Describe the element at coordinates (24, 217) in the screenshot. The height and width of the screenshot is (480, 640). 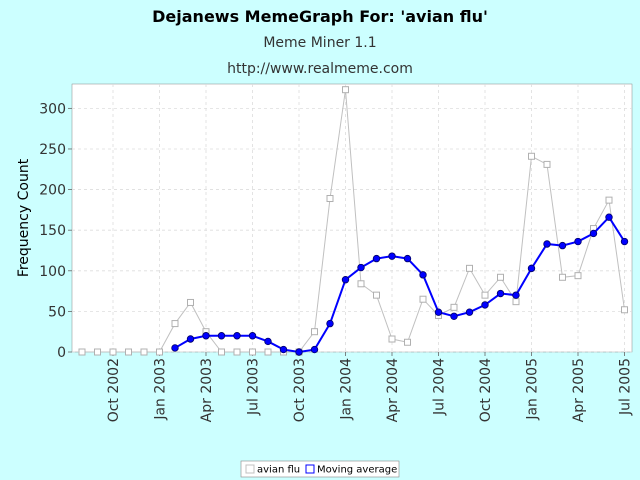
I see `y-axis-label: Frequency Count` at that location.